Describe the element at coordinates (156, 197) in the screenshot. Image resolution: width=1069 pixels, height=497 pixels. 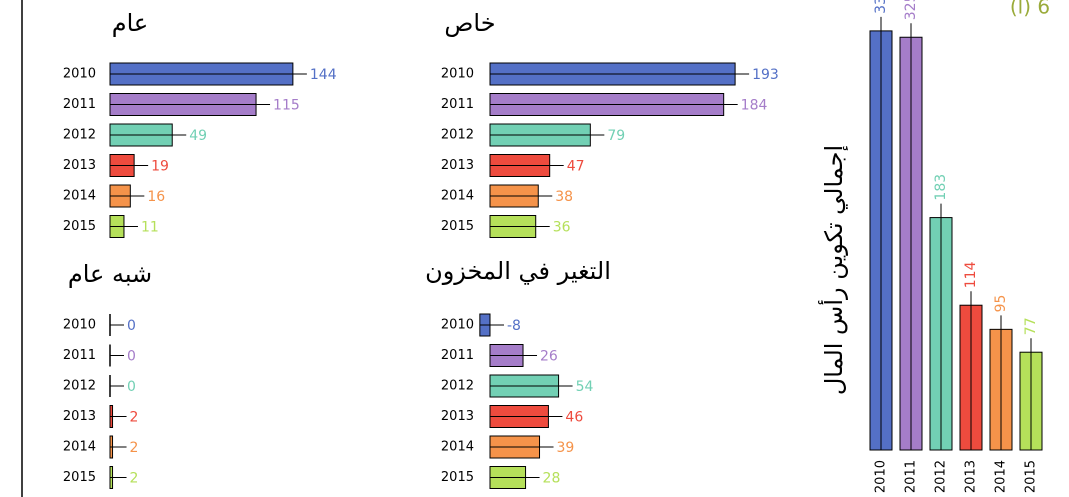
I see `value-label: 16` at that location.